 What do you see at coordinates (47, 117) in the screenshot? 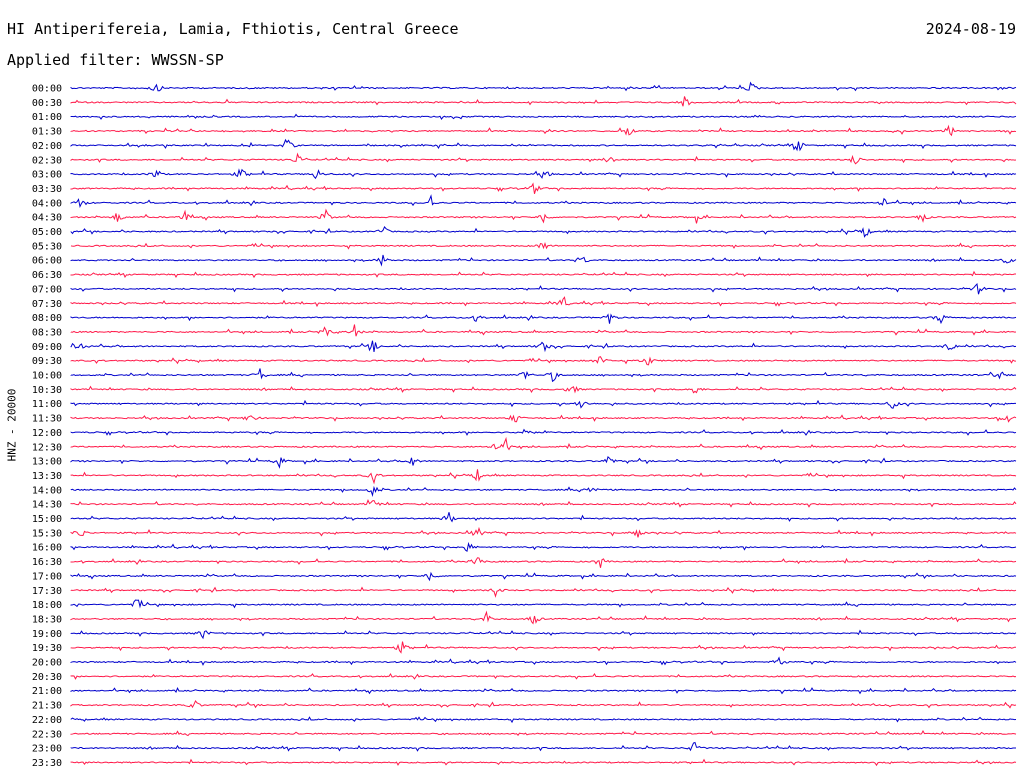
I see `row-time-label: 01:00` at bounding box center [47, 117].